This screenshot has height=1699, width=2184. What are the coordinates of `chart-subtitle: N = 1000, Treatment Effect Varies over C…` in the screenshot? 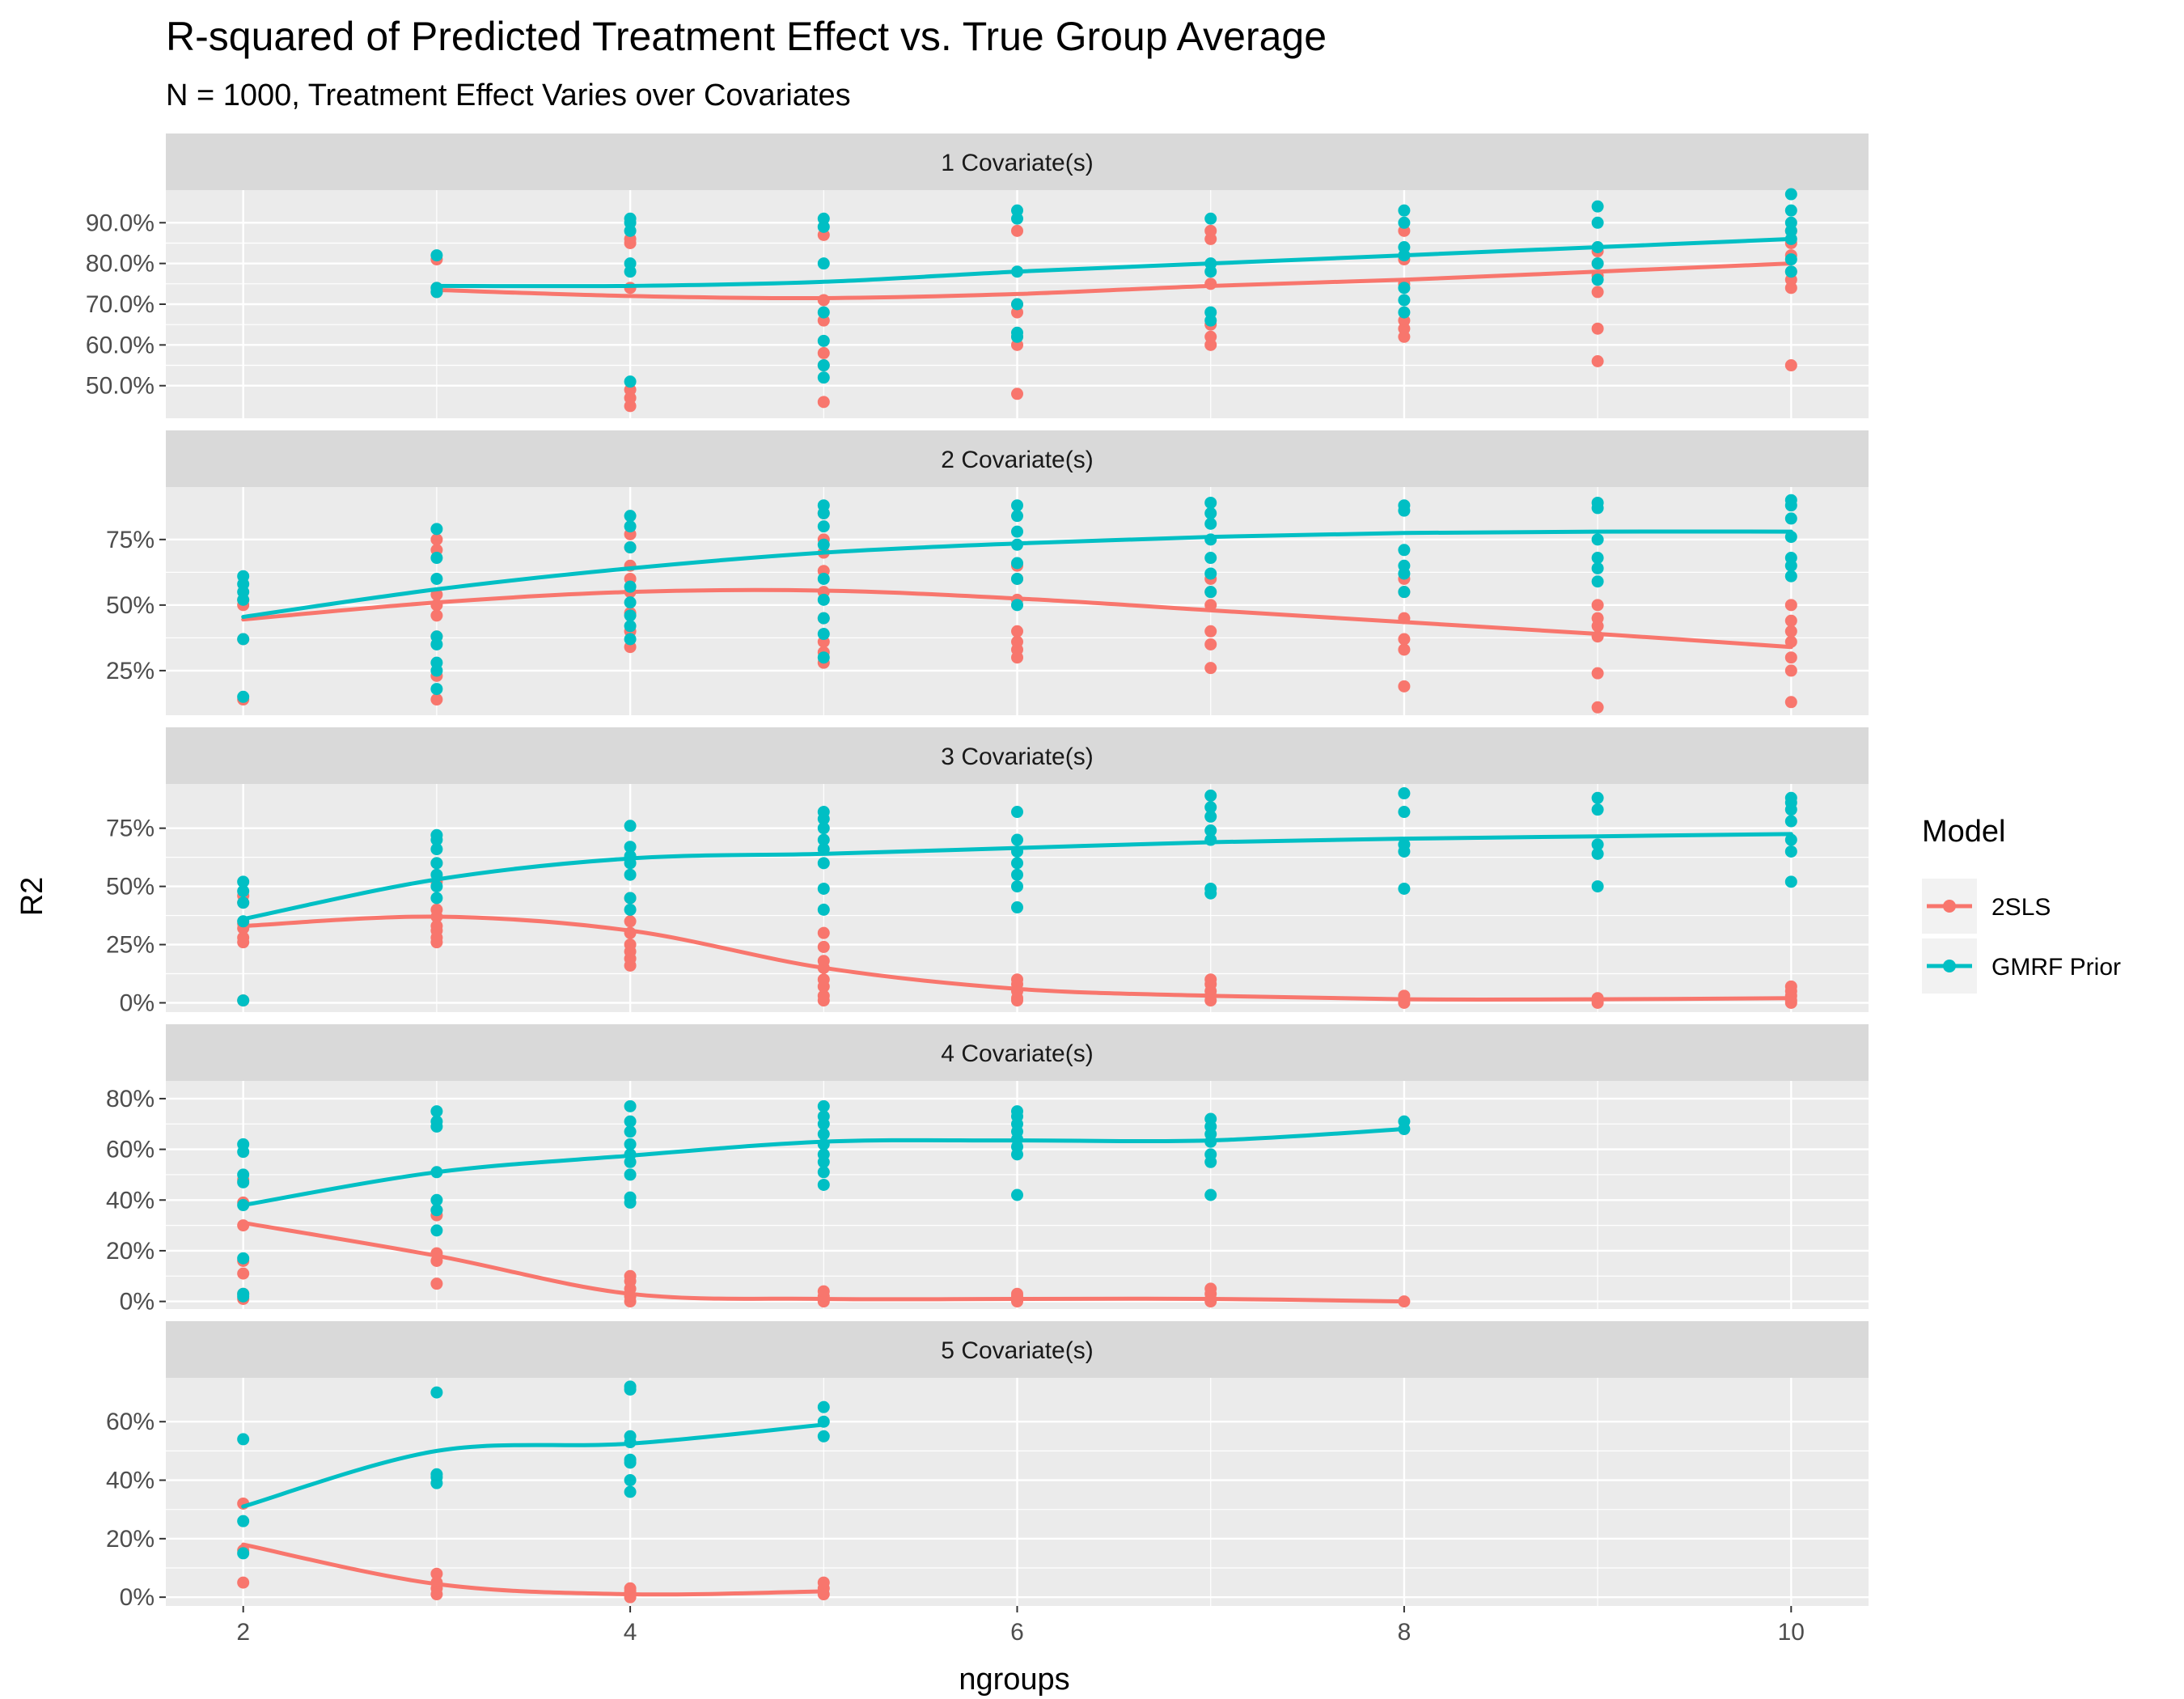 It's located at (508, 95).